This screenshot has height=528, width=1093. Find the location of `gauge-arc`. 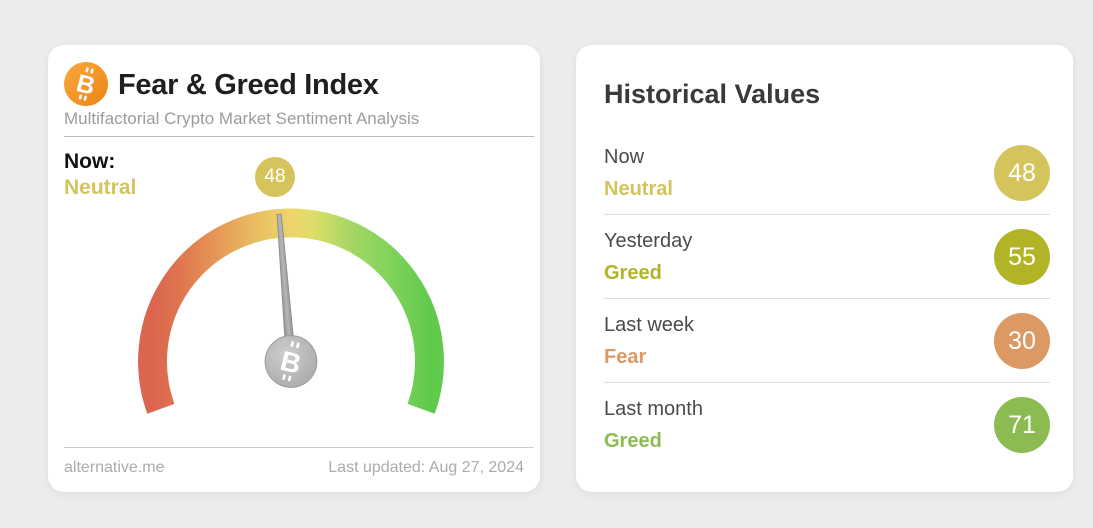

gauge-arc is located at coordinates (291, 311).